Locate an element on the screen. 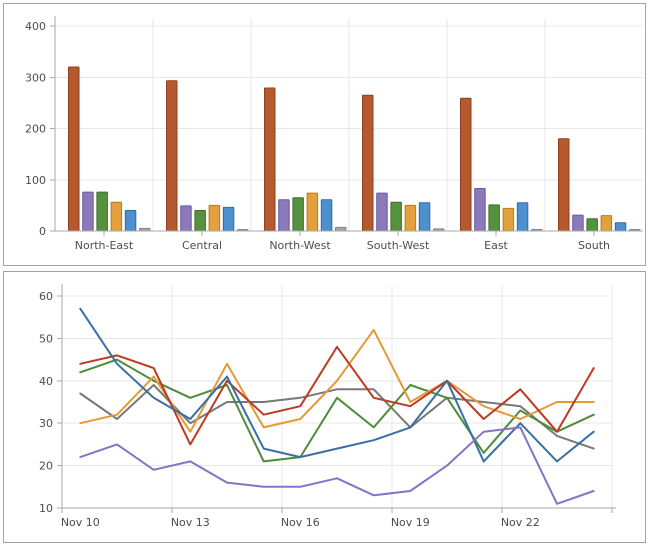  bar-rust-South-West is located at coordinates (368, 163).